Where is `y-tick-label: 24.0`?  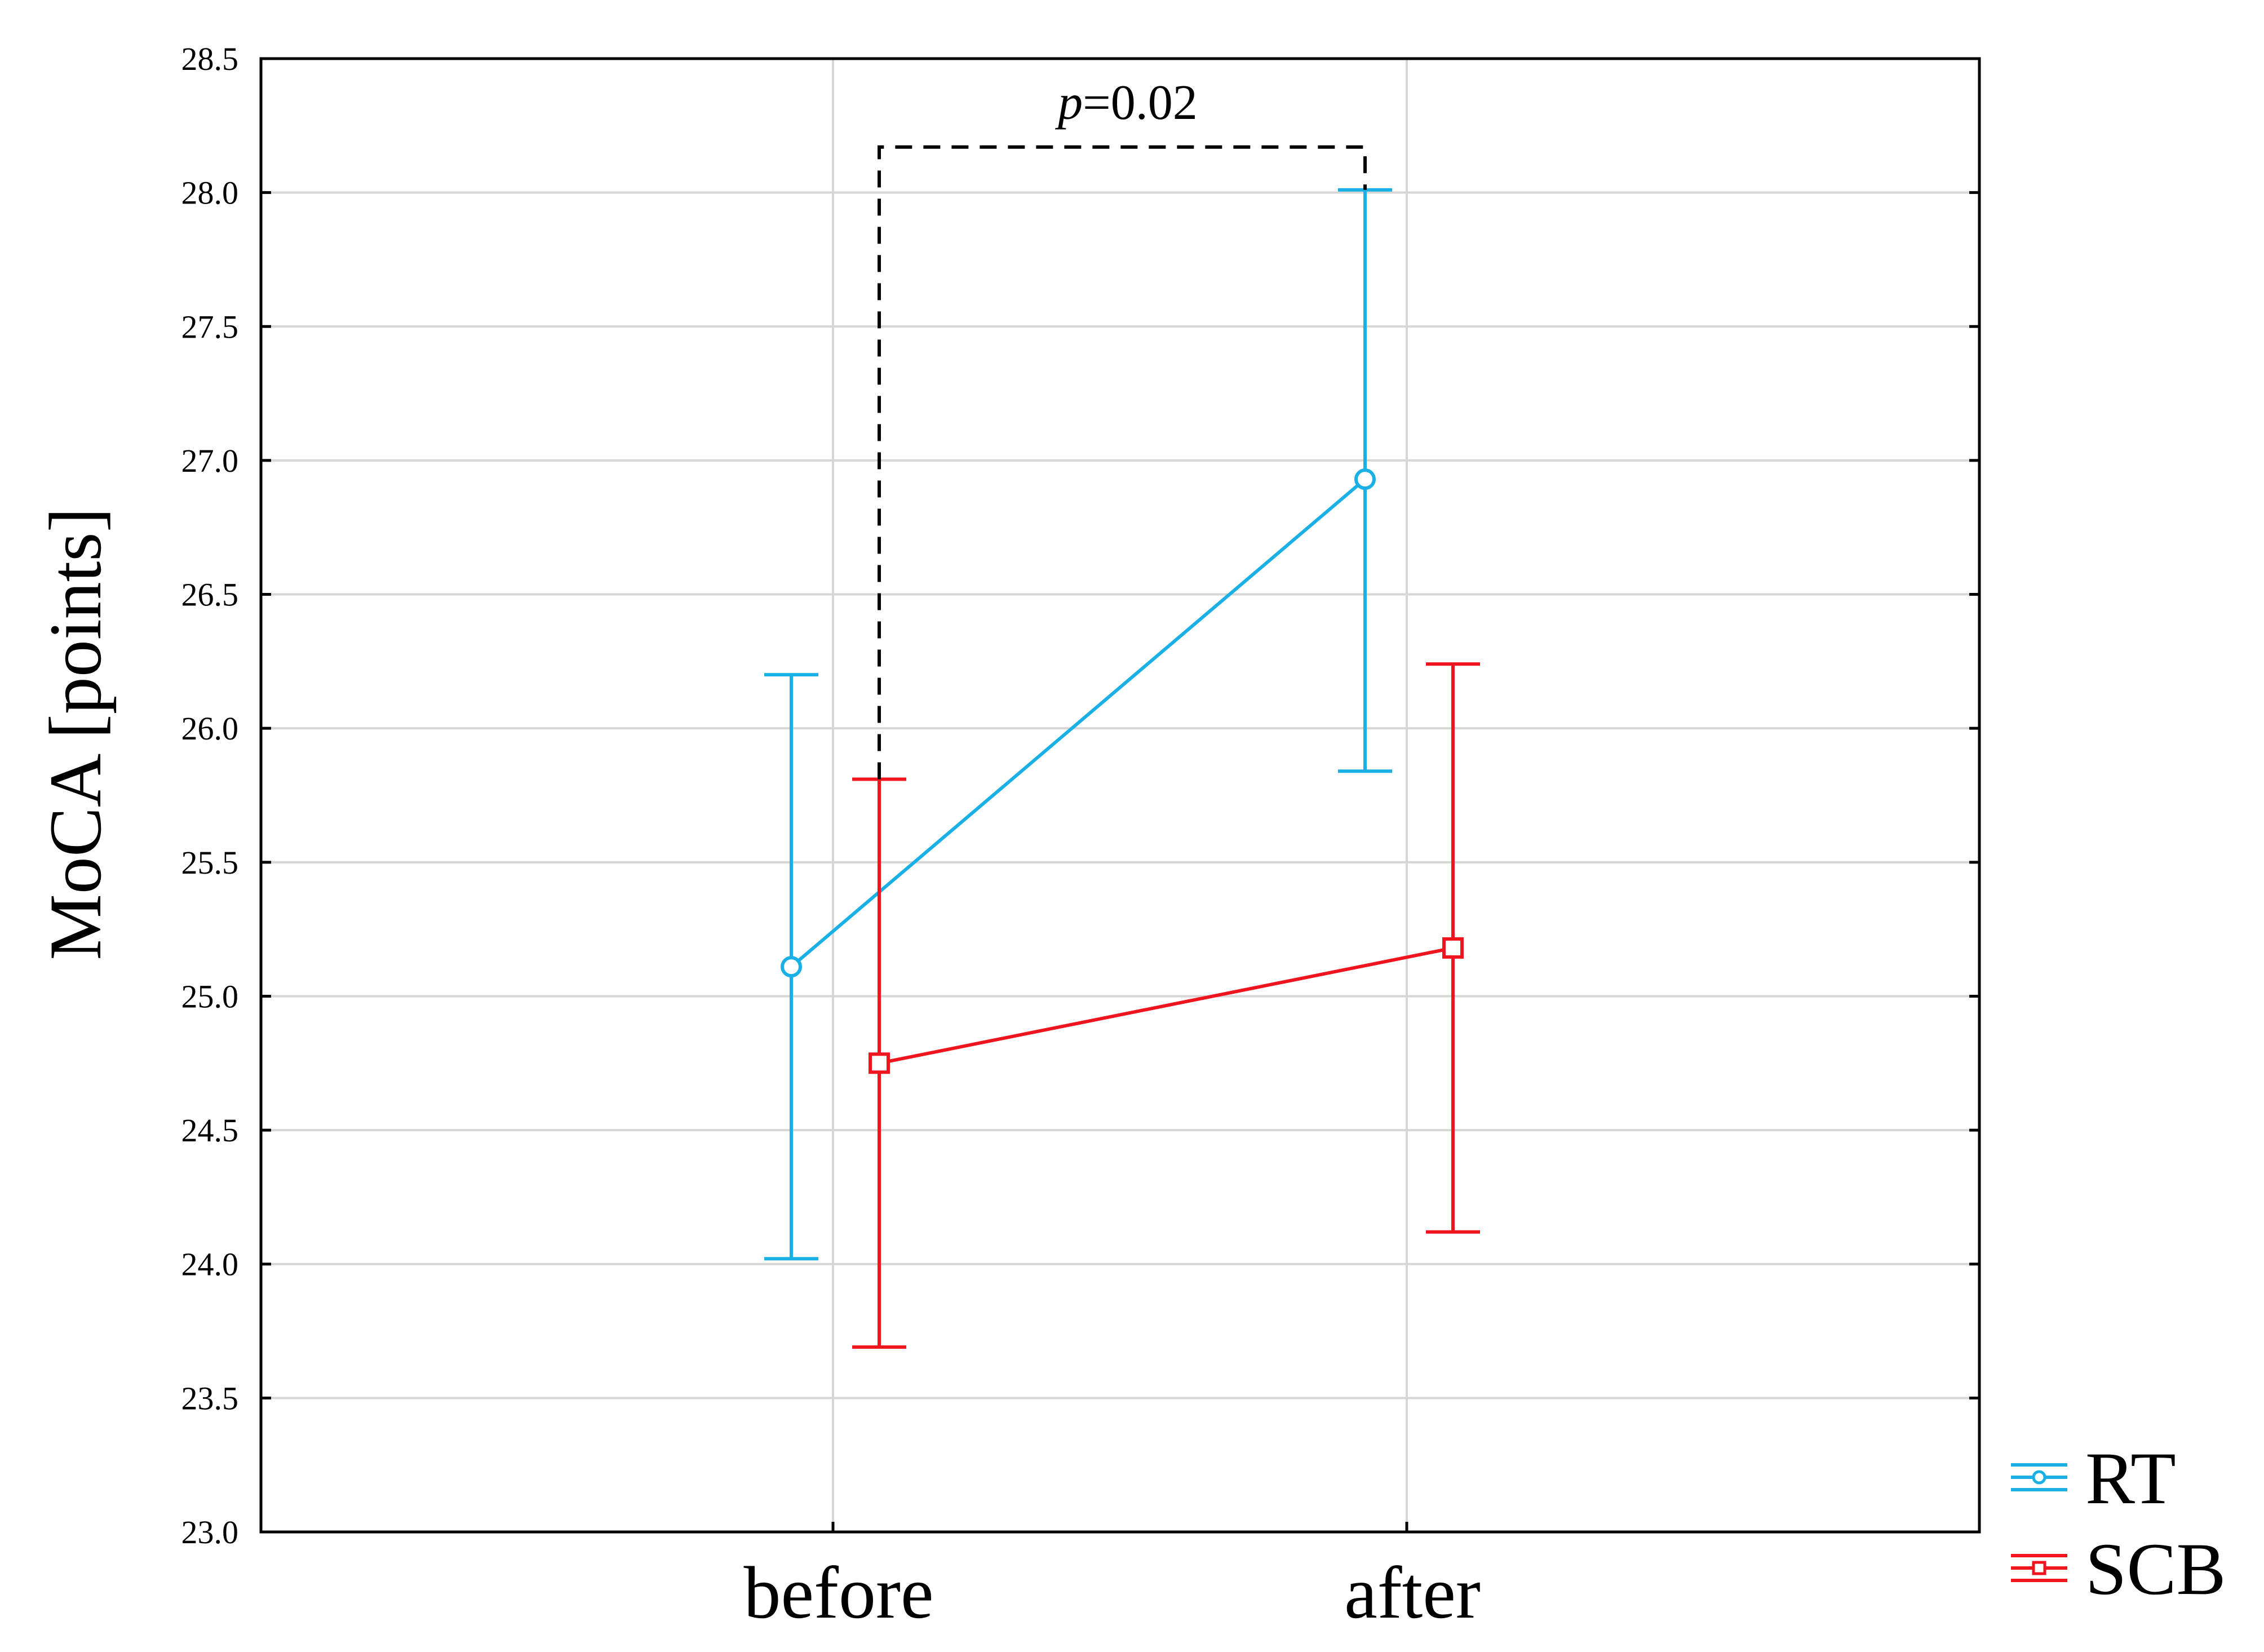 y-tick-label: 24.0 is located at coordinates (210, 1264).